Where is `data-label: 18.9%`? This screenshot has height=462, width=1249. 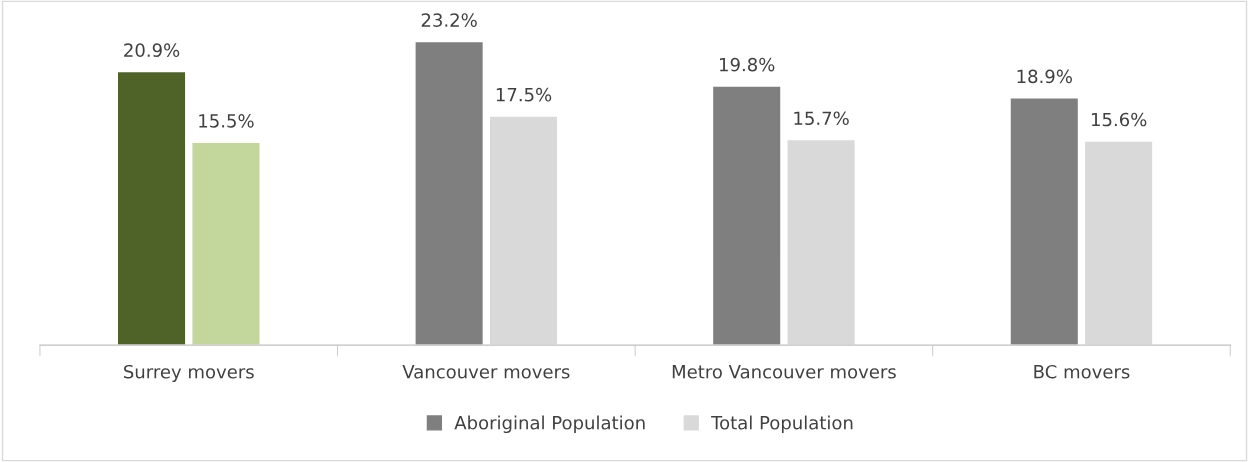
data-label: 18.9% is located at coordinates (1044, 76).